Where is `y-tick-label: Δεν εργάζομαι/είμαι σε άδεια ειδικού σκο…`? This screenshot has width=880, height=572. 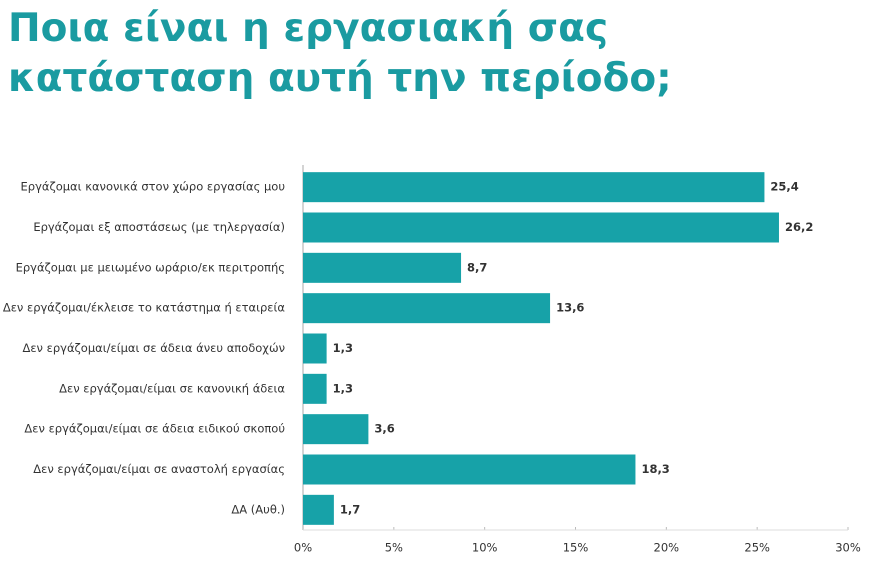
y-tick-label: Δεν εργάζομαι/είμαι σε άδεια ειδικού σκο… is located at coordinates (154, 429).